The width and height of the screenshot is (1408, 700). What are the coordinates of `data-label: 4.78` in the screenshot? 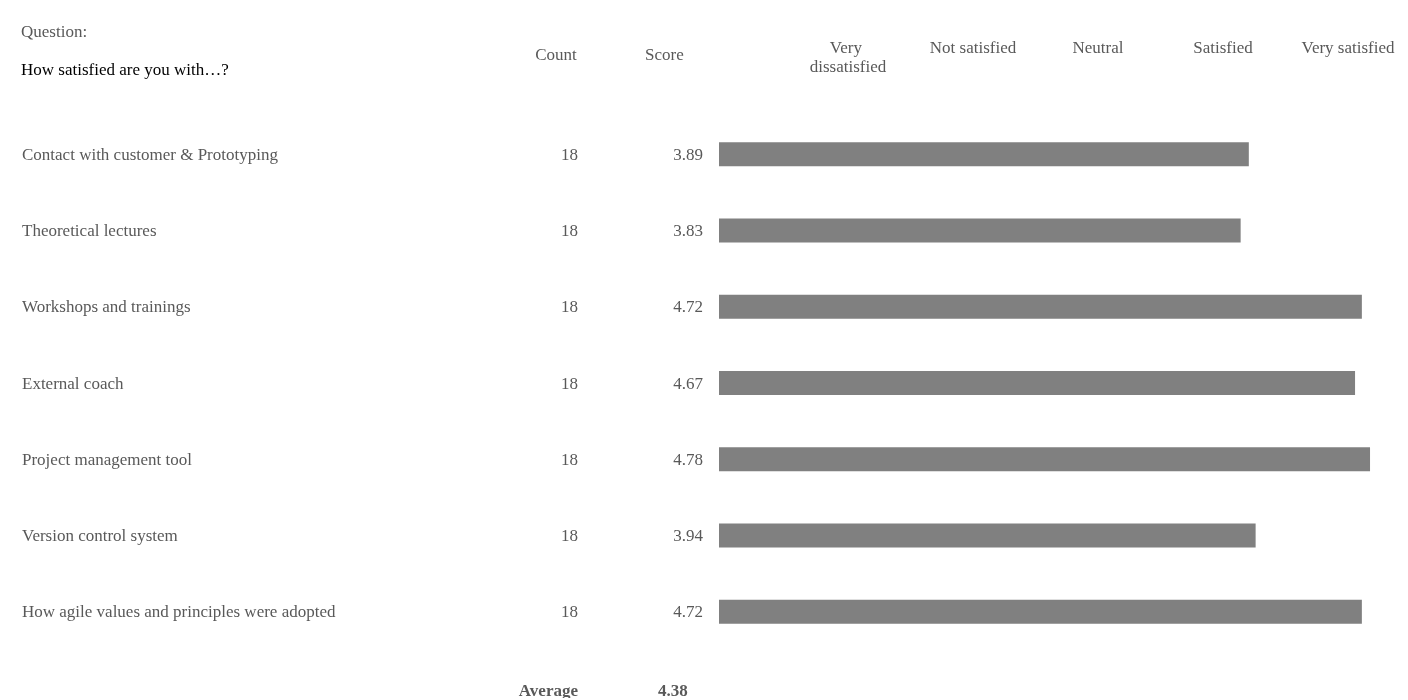 It's located at (688, 459).